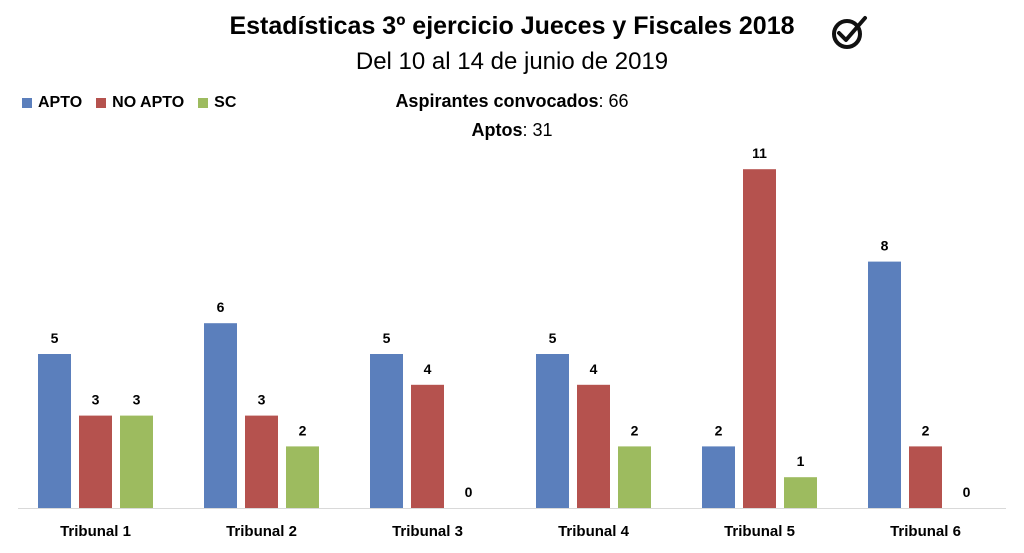 The width and height of the screenshot is (1024, 553). What do you see at coordinates (553, 338) in the screenshot?
I see `data-label-apto-4: 5` at bounding box center [553, 338].